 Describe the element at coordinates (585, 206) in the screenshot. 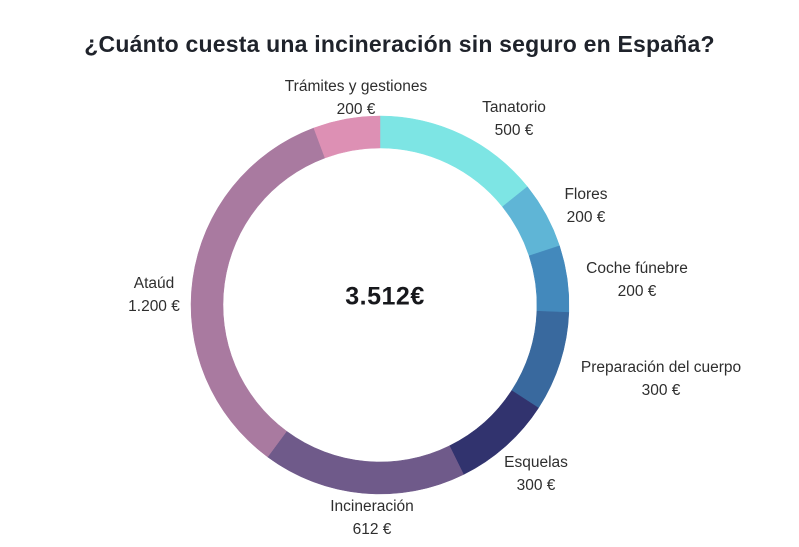

I see `slice-label-flores: Flores 200 €` at that location.